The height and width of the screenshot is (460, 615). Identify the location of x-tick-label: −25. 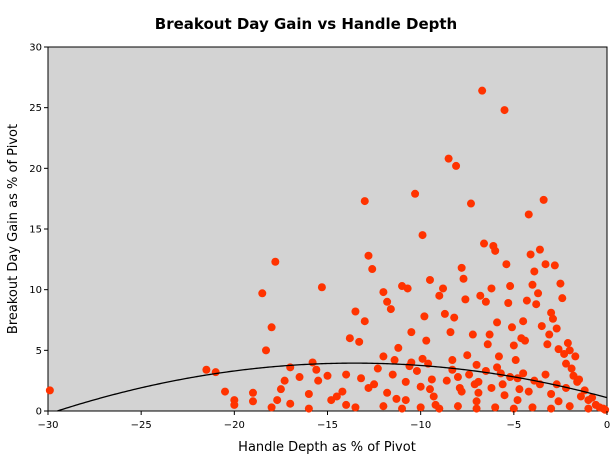
(141, 425).